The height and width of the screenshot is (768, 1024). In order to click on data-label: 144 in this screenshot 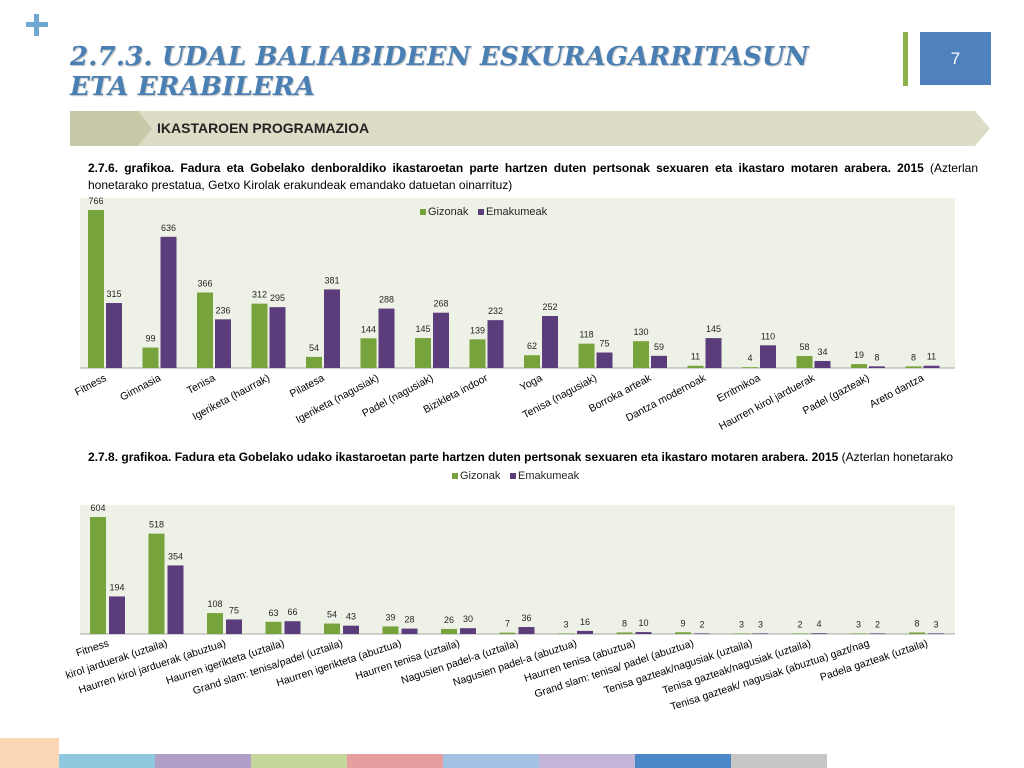, I will do `click(368, 329)`.